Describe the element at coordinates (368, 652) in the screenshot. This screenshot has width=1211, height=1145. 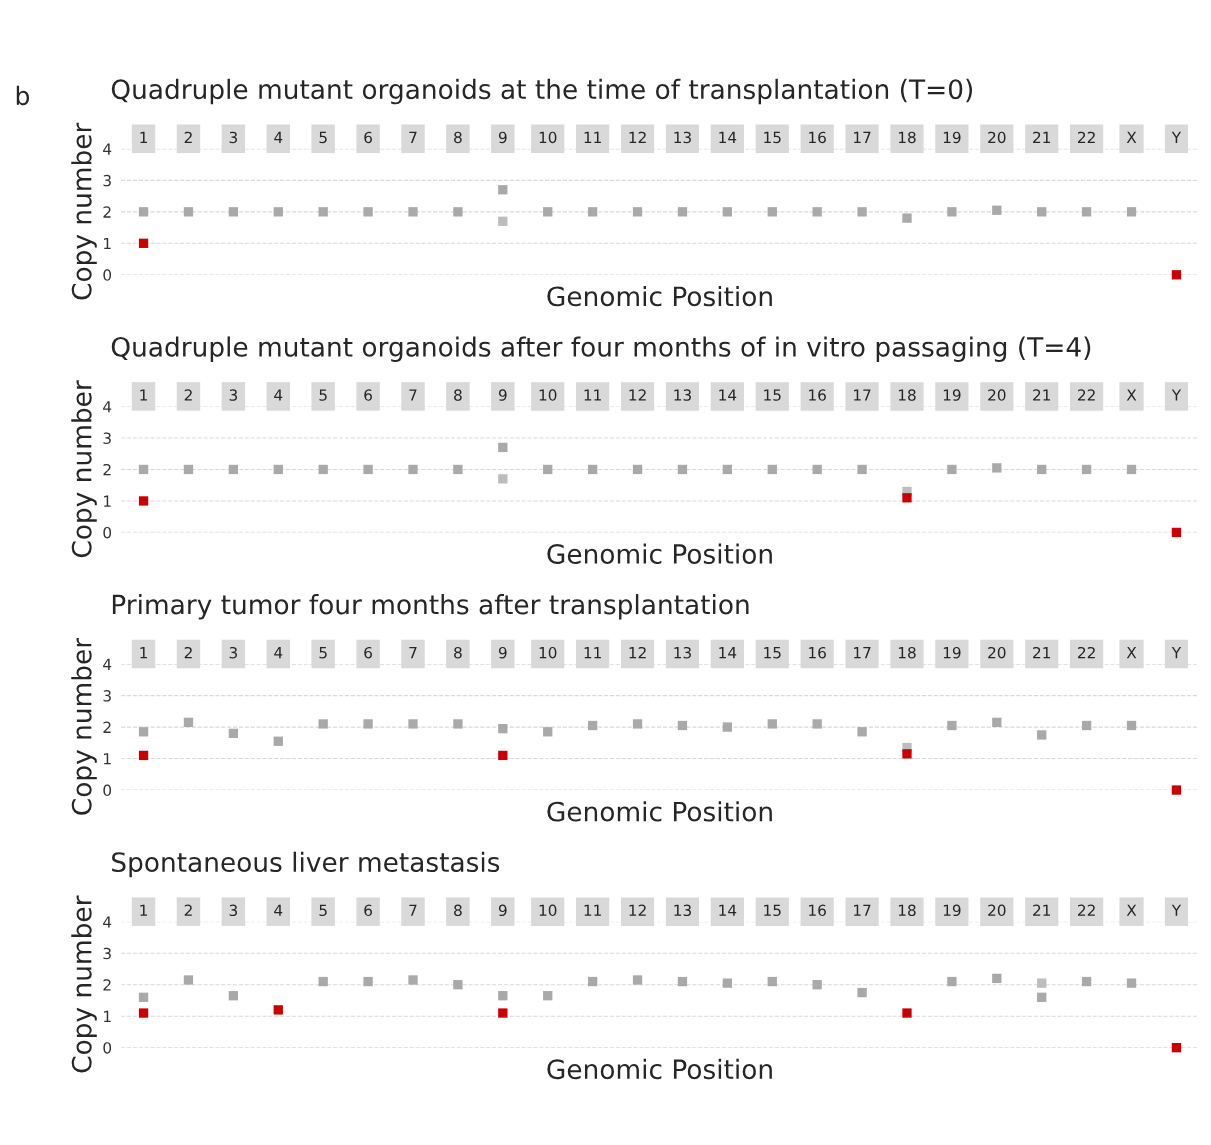
I see `x-tick-label: 6` at that location.